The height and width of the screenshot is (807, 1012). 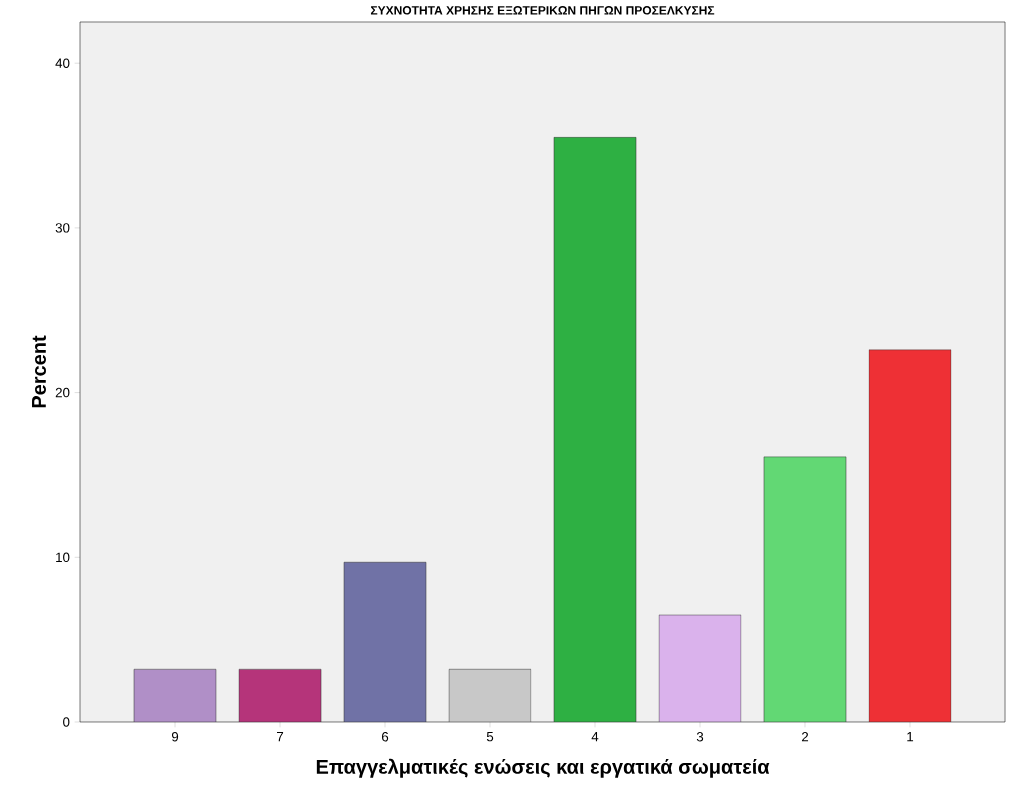 I want to click on x-tick-label: 7, so click(x=280, y=737).